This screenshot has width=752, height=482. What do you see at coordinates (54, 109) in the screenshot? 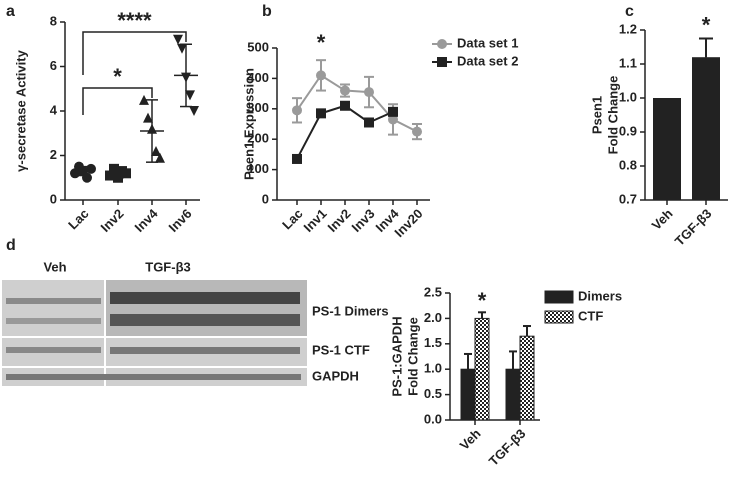
I see `y-tick-label: 4` at bounding box center [54, 109].